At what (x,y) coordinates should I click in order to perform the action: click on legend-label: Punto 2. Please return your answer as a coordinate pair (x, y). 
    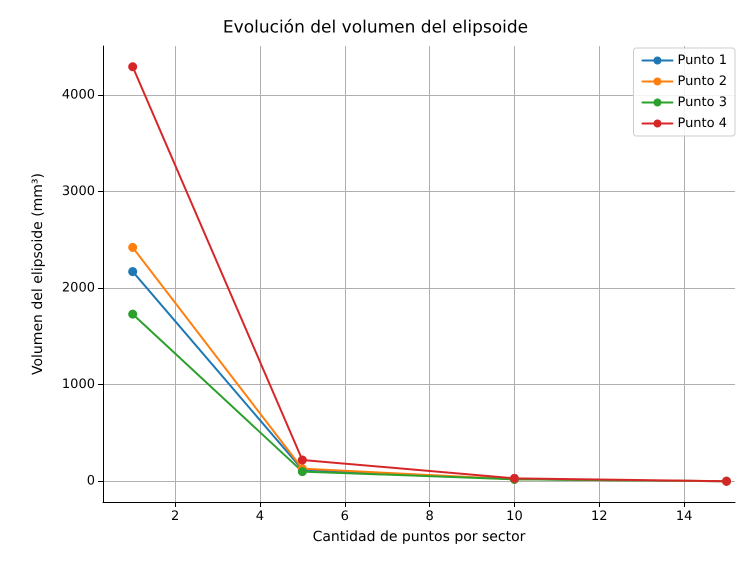
    Looking at the image, I should click on (702, 81).